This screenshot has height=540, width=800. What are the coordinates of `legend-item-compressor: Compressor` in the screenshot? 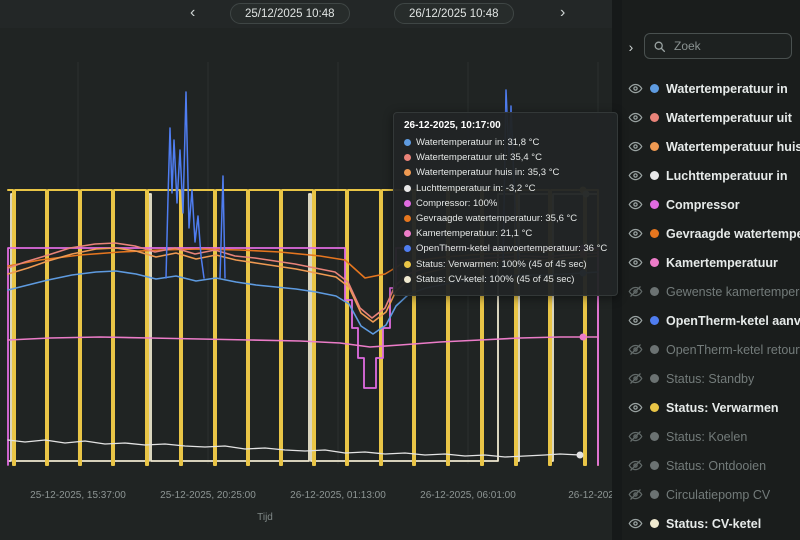 It's located at (714, 204).